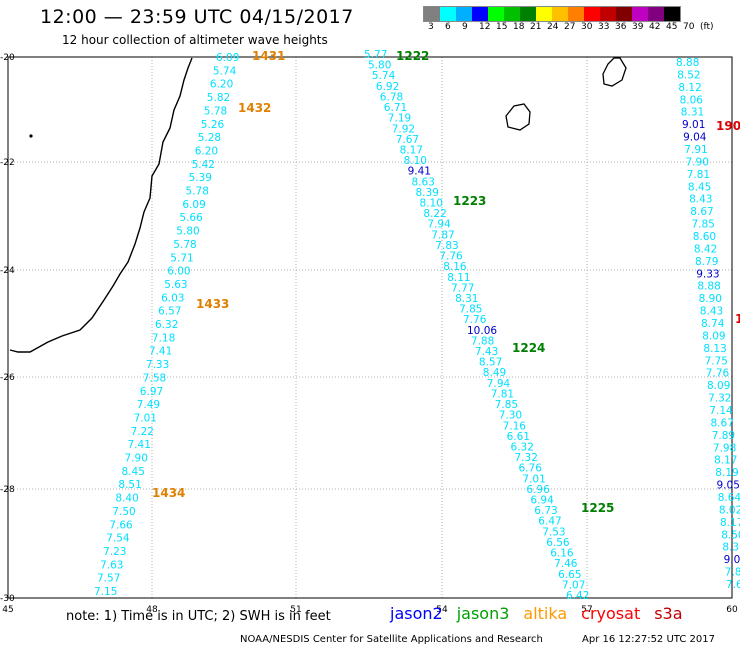 This screenshot has width=740, height=650. I want to click on swh-observation: 7.43, so click(486, 352).